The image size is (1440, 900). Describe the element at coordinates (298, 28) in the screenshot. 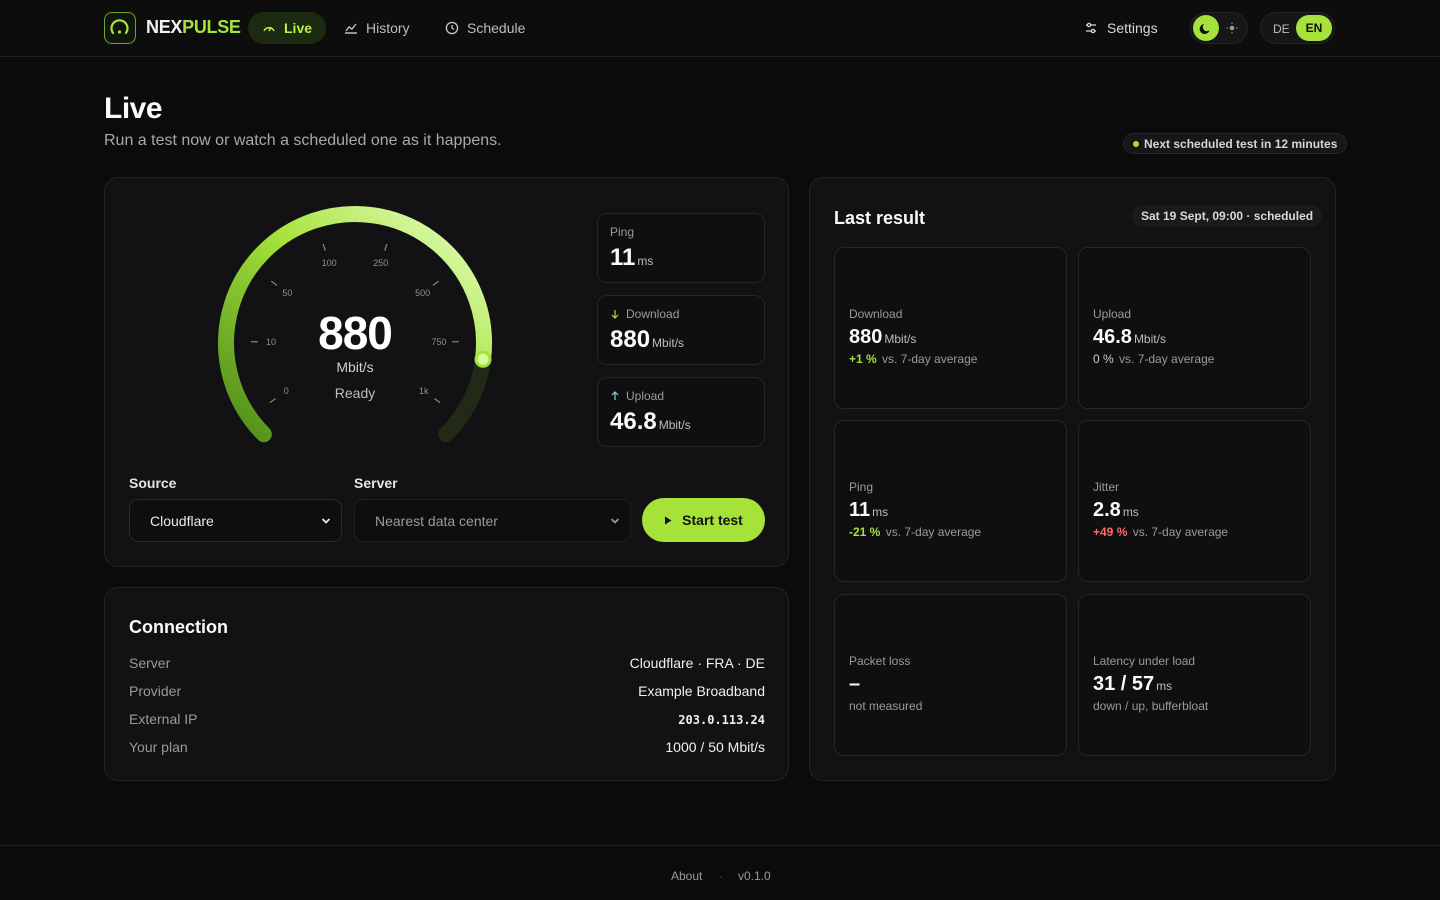

I see `nav-live-label: Live` at that location.